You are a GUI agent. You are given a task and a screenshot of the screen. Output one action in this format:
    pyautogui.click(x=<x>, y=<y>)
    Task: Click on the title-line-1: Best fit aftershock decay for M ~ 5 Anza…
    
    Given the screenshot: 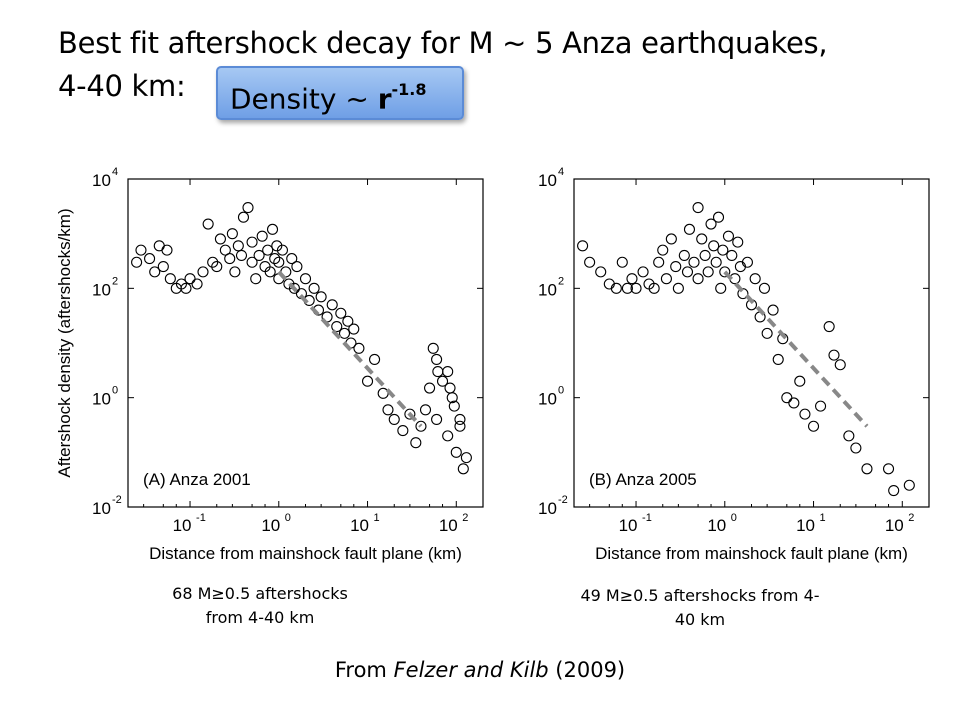 What is the action you would take?
    pyautogui.click(x=443, y=43)
    